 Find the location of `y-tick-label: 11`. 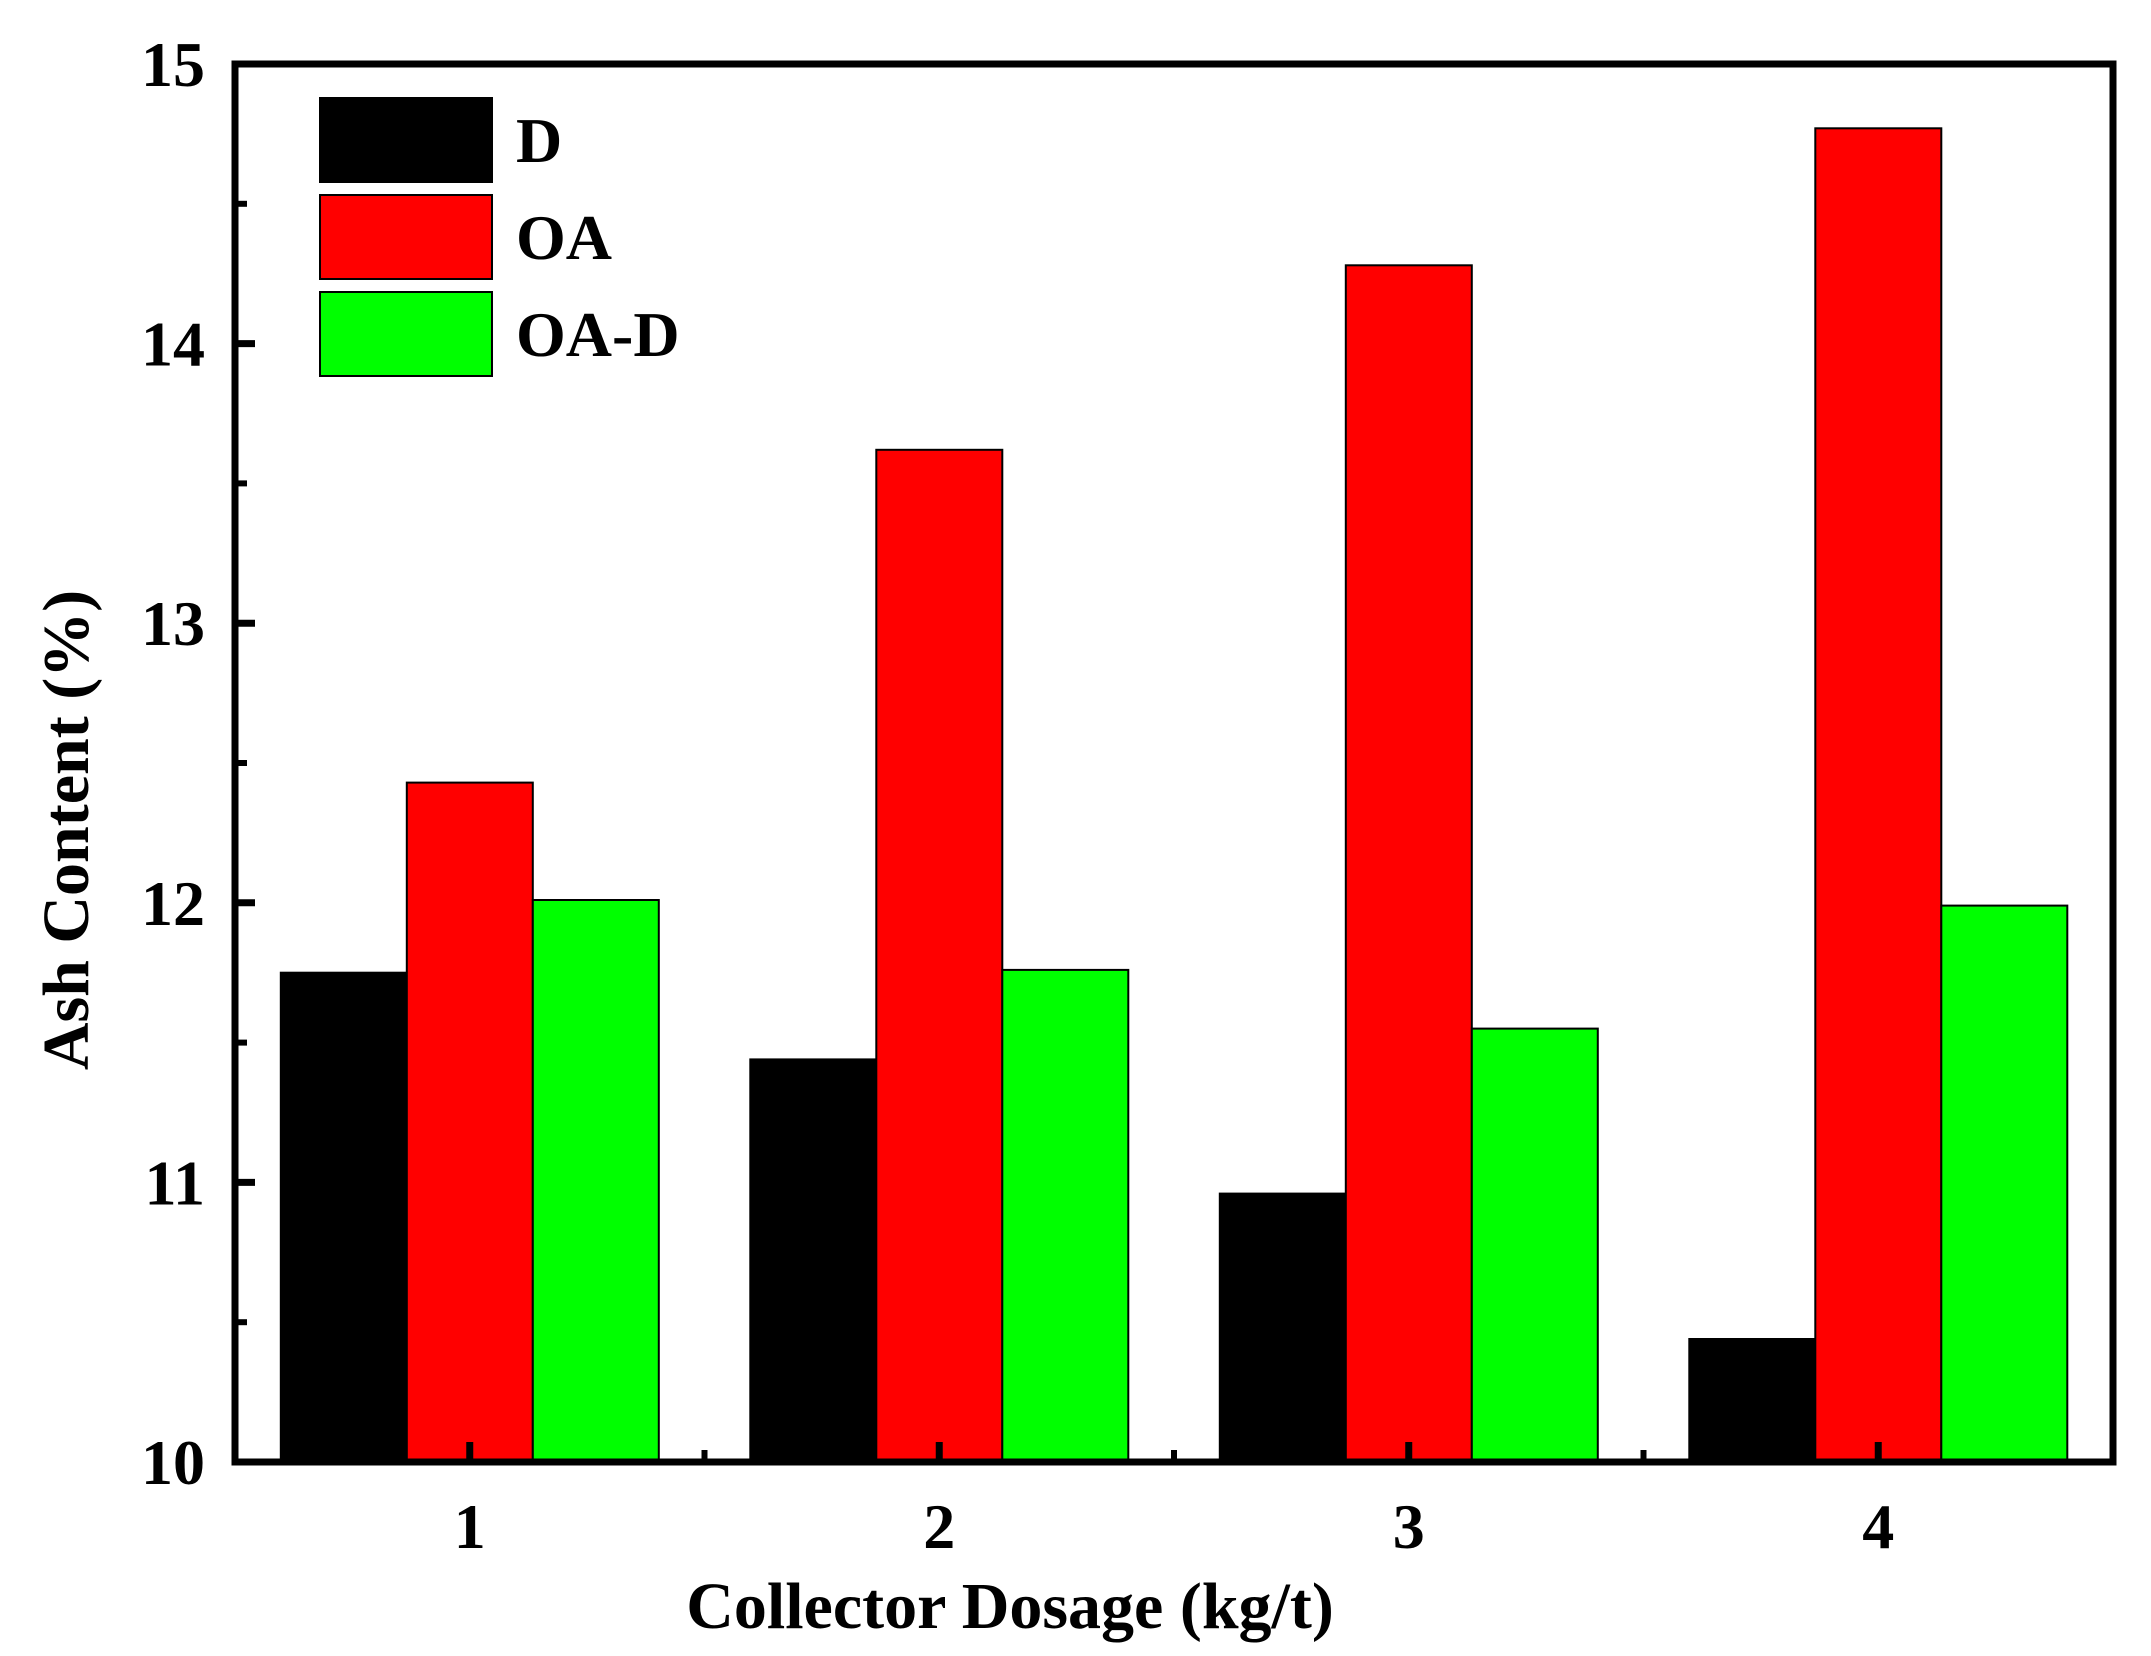

y-tick-label: 11 is located at coordinates (175, 1182).